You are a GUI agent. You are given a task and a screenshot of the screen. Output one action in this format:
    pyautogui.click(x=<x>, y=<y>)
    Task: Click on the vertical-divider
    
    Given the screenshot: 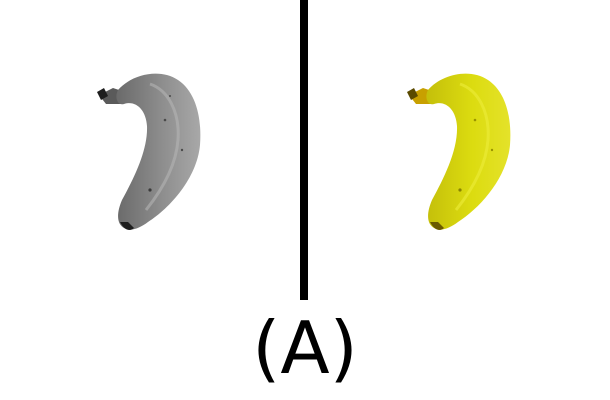 What is the action you would take?
    pyautogui.click(x=304, y=150)
    